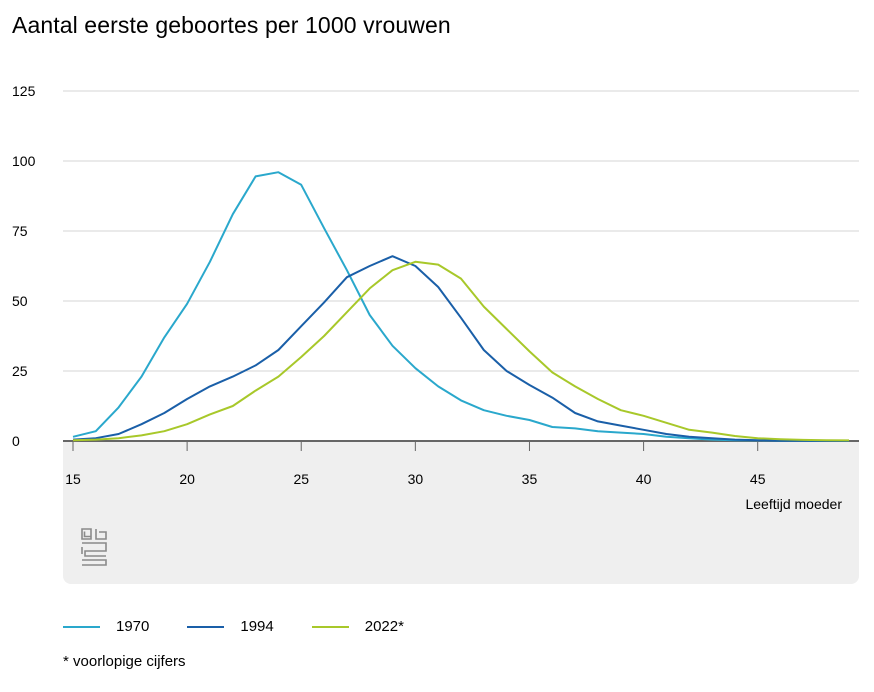 Image resolution: width=874 pixels, height=692 pixels. Describe the element at coordinates (20, 301) in the screenshot. I see `y-tick-label: 50` at that location.